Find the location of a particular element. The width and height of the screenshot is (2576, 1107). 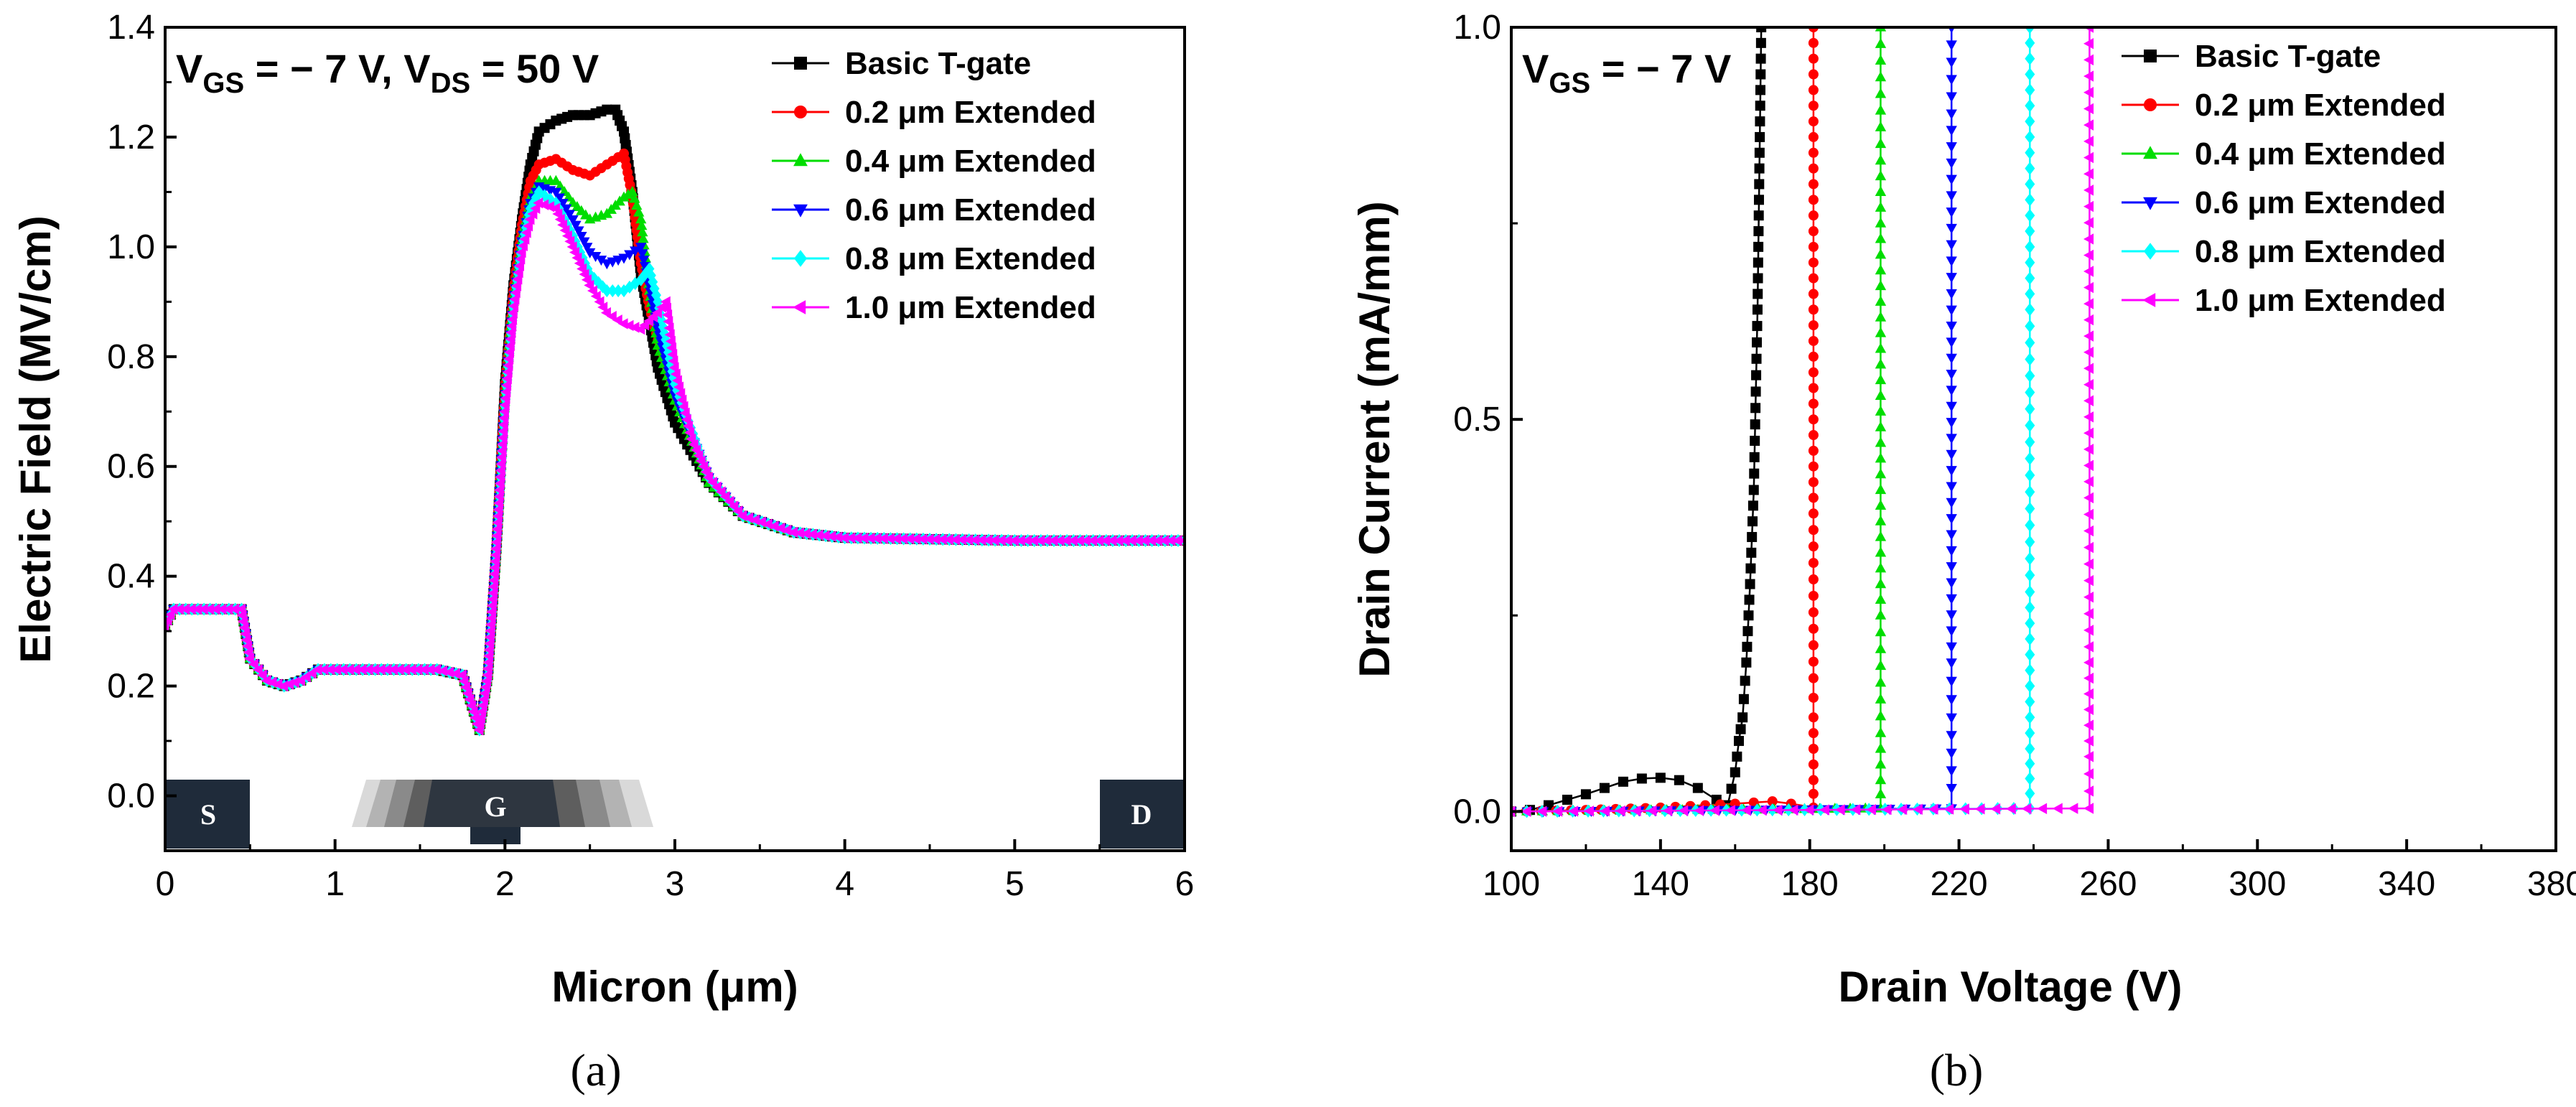

x-tick-label-b-0: 100 is located at coordinates (1511, 884).